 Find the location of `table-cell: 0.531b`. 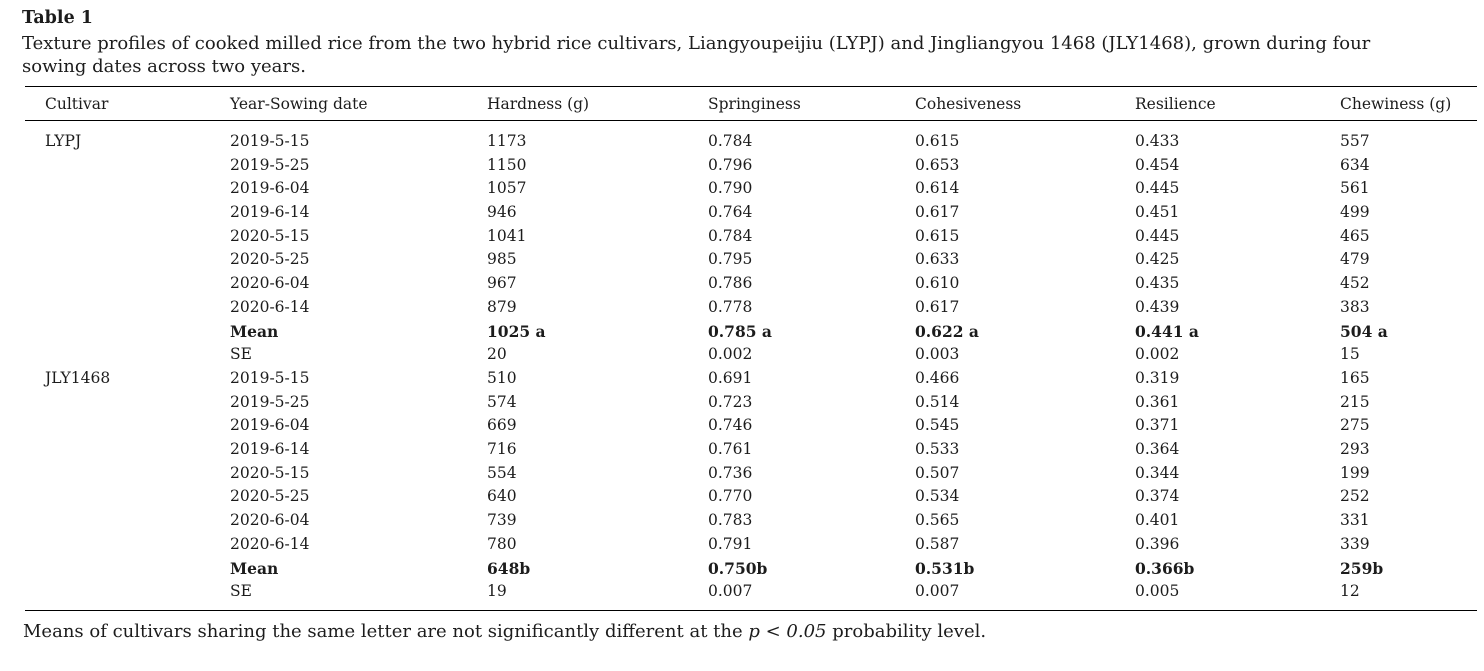

table-cell: 0.531b is located at coordinates (945, 568).